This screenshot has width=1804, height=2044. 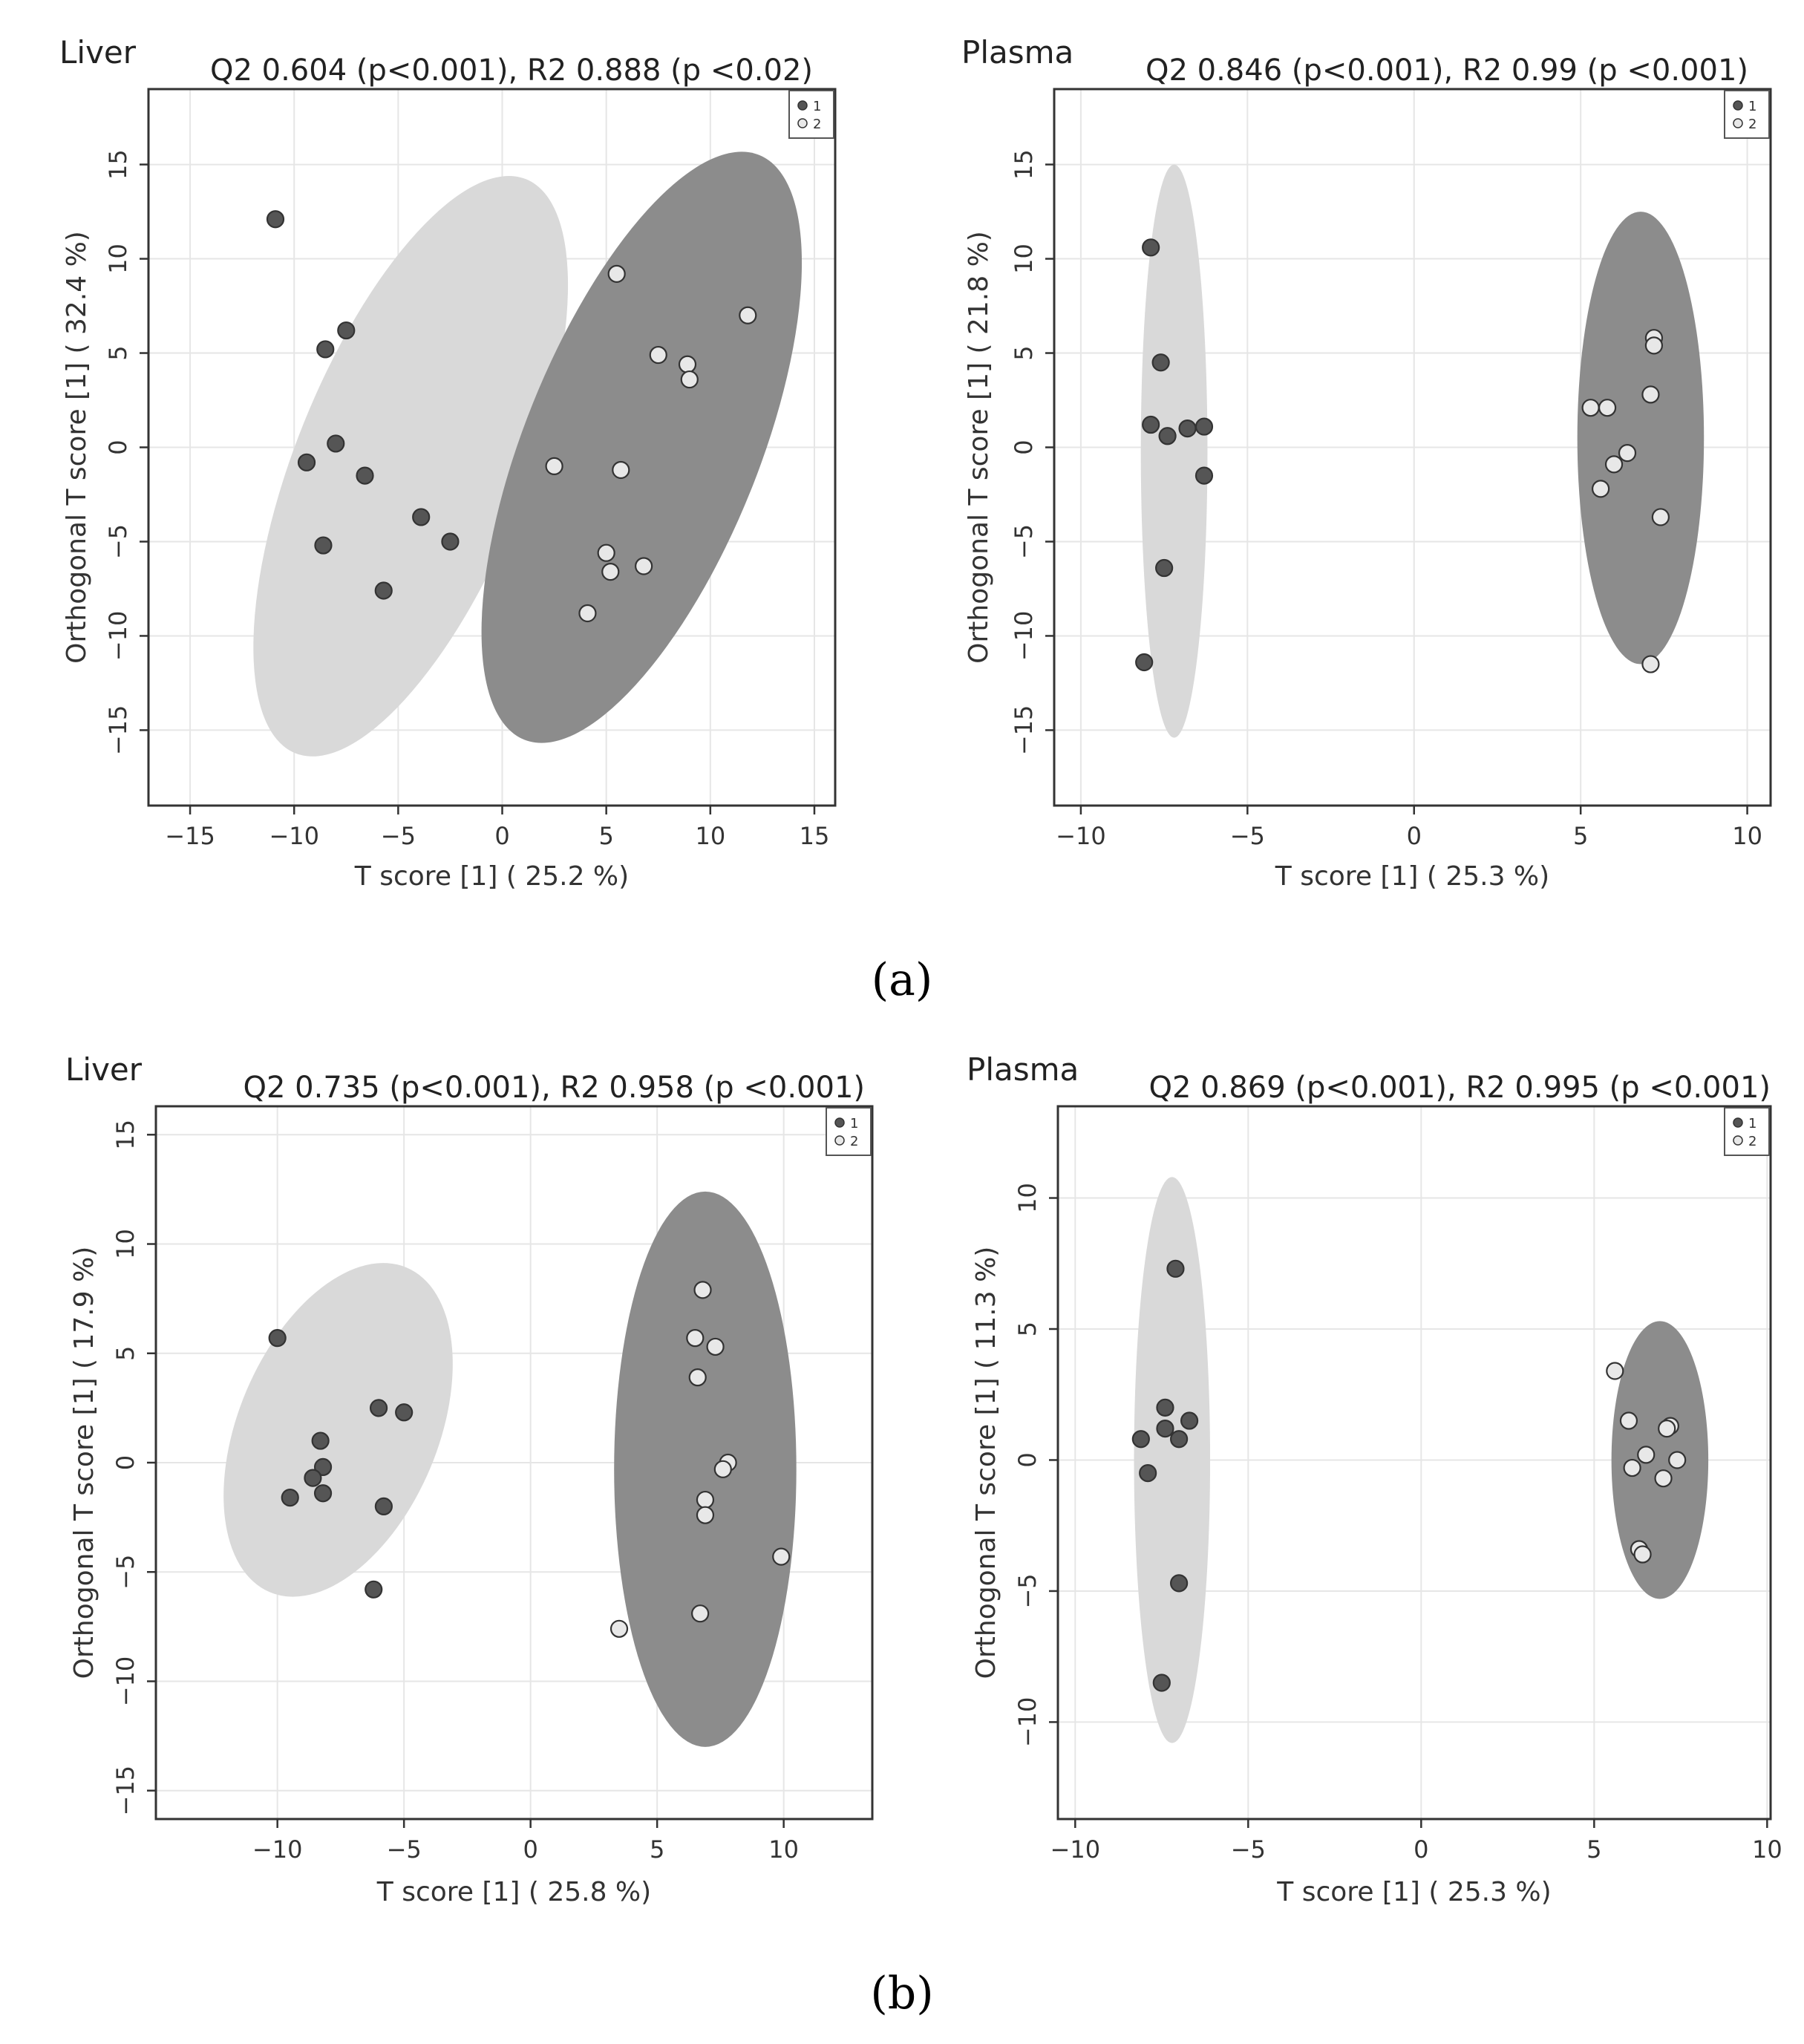 I want to click on chart-title: Q2 0.604 (p<0.001), R2 0.888 (p <0.02), so click(x=511, y=70).